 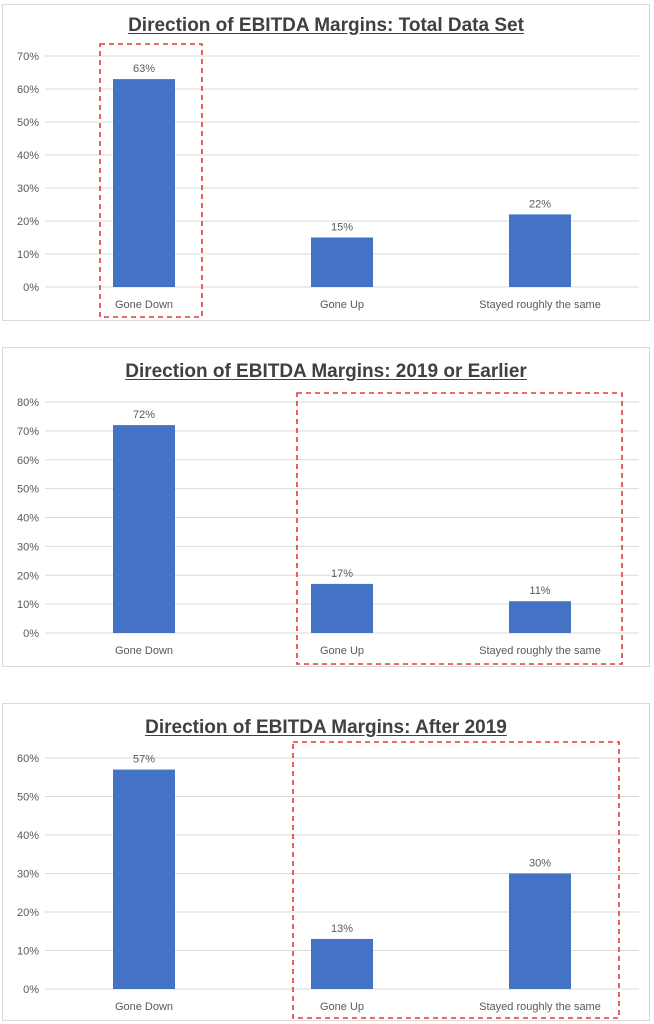 I want to click on data-label: 22%, so click(x=540, y=204).